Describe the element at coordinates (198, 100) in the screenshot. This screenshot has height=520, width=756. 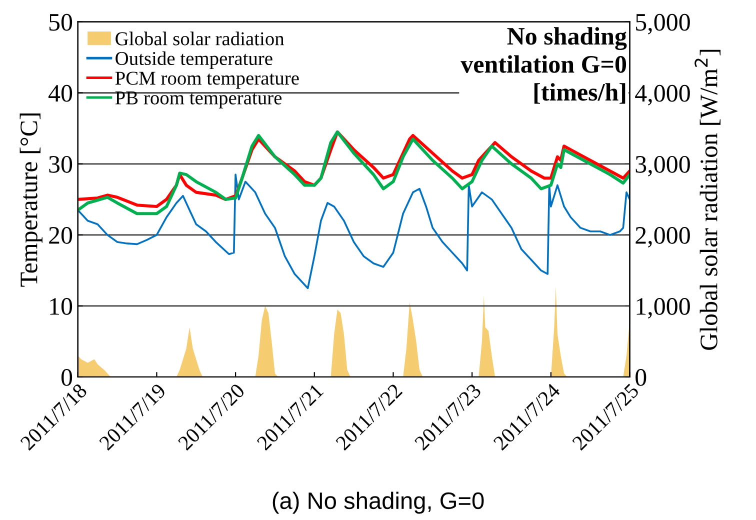
I see `legend-label: PB room temperature` at that location.